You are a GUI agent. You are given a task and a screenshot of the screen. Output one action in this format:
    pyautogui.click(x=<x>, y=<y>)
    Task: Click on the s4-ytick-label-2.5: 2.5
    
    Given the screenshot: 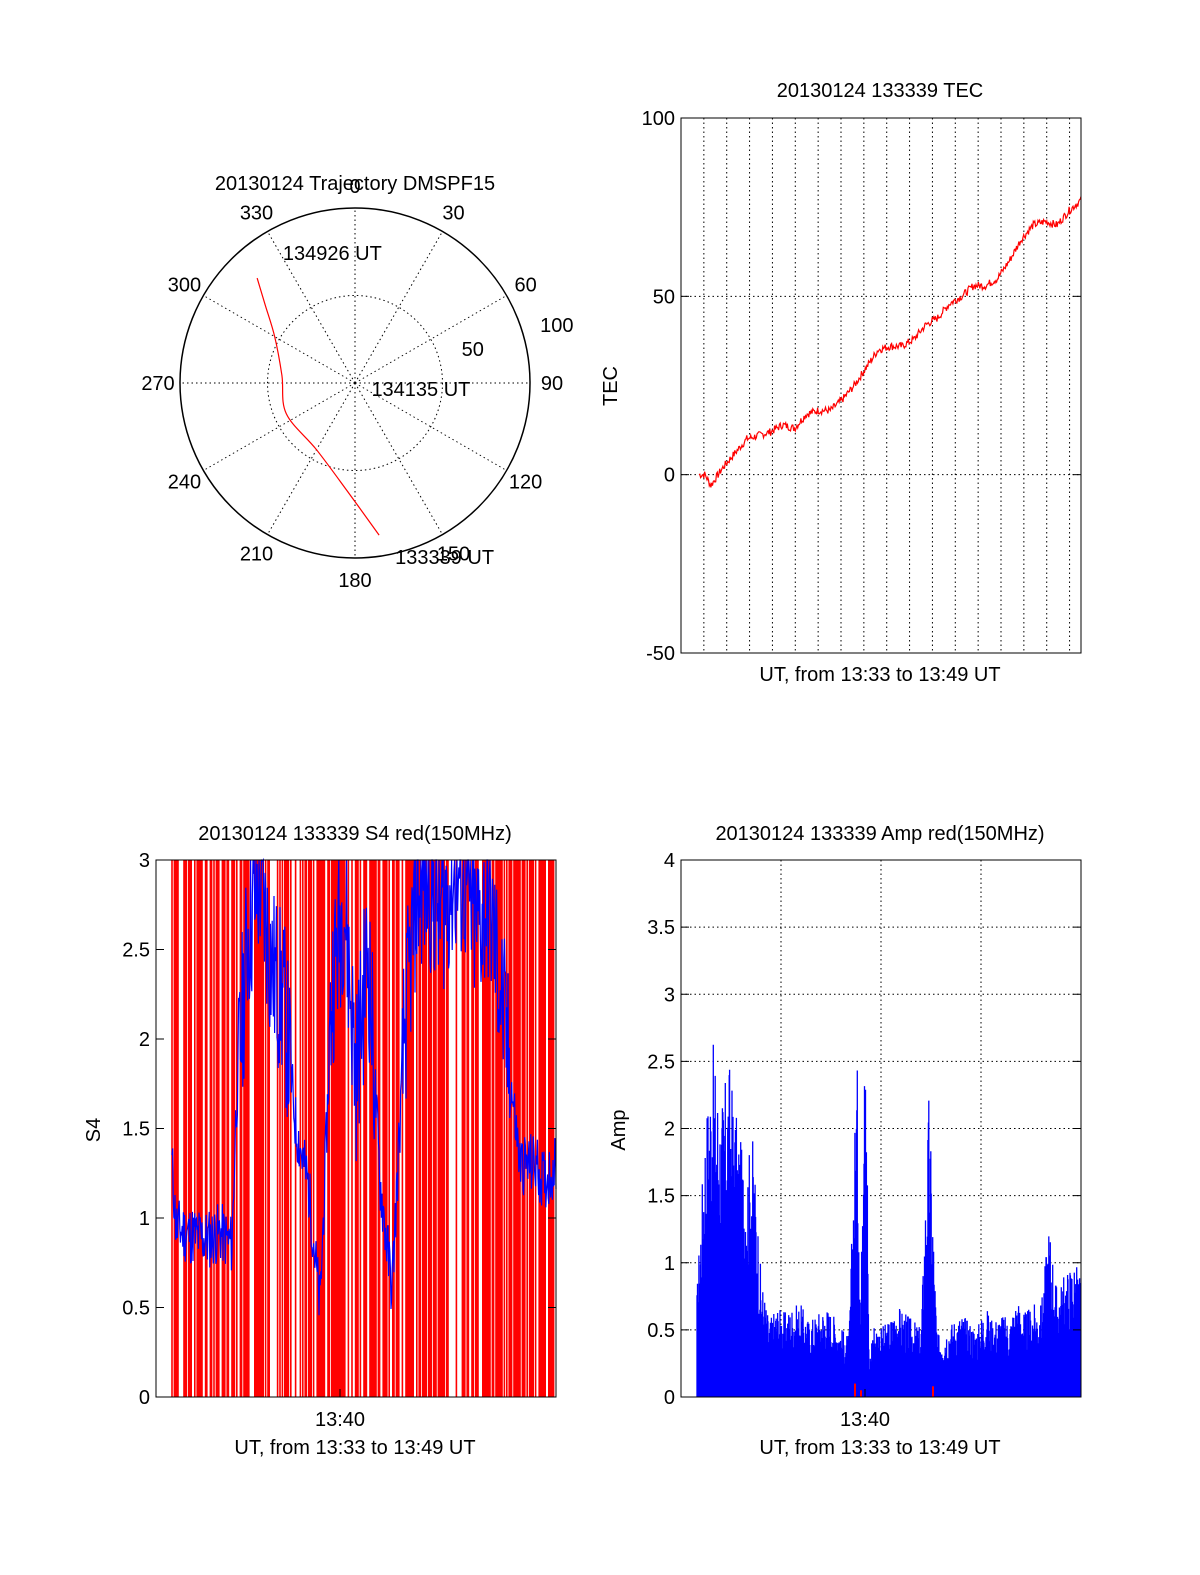 What is the action you would take?
    pyautogui.click(x=136, y=951)
    